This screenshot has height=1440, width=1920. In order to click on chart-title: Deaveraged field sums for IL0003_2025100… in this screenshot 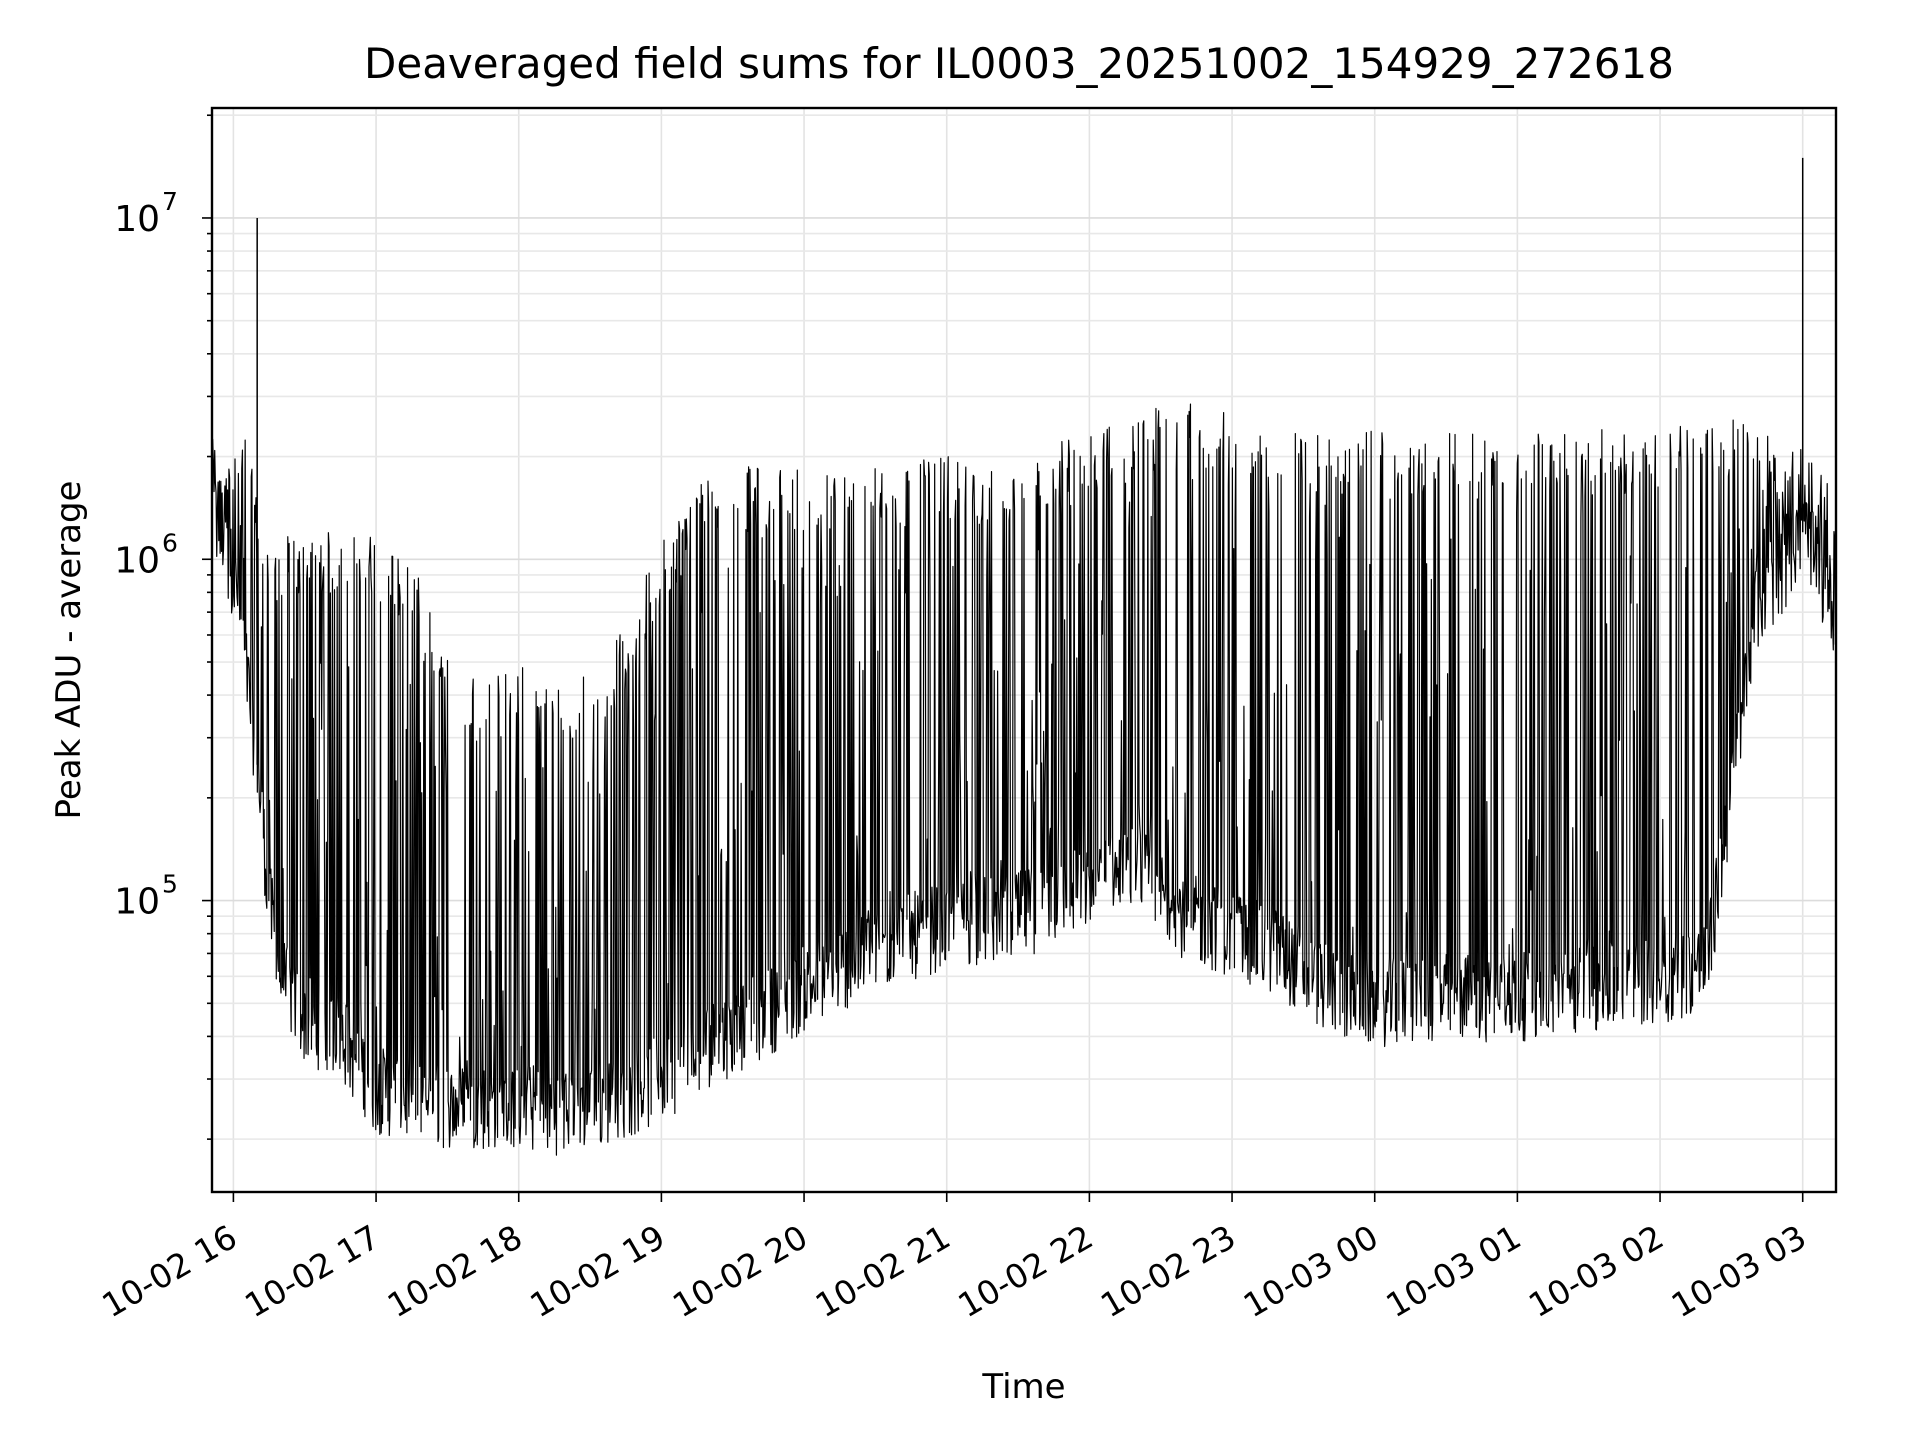, I will do `click(1019, 63)`.